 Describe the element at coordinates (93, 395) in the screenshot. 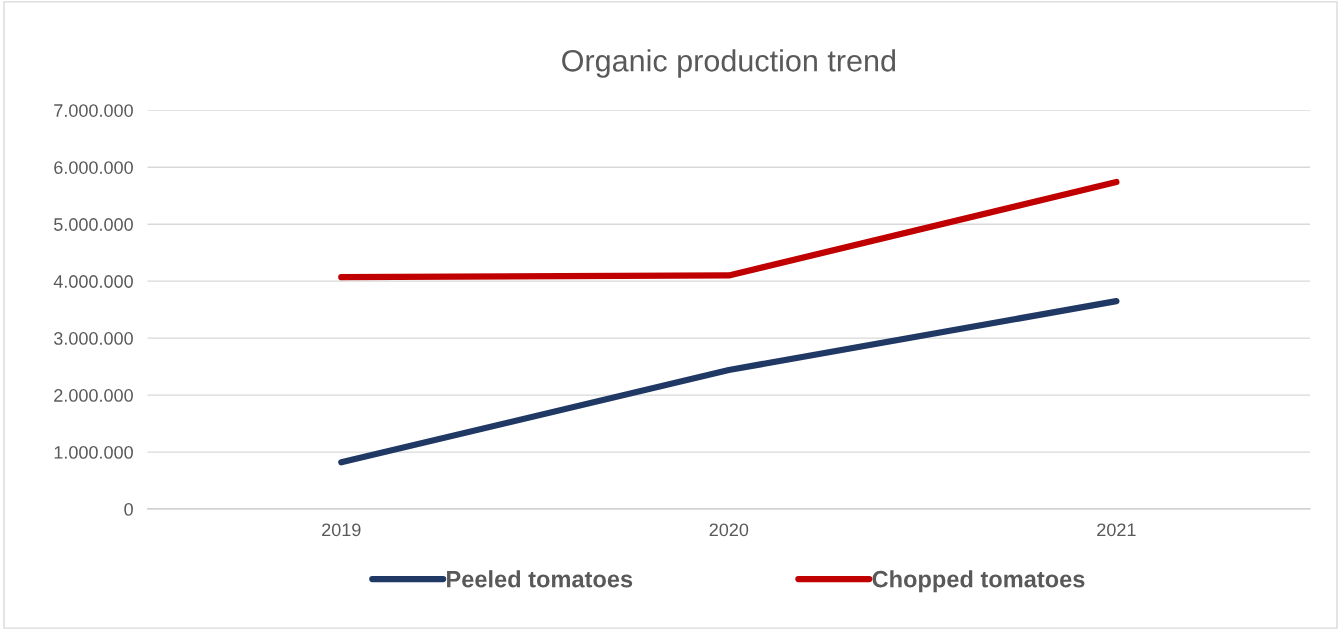

I see `y-tick-label: 2.000.000` at that location.